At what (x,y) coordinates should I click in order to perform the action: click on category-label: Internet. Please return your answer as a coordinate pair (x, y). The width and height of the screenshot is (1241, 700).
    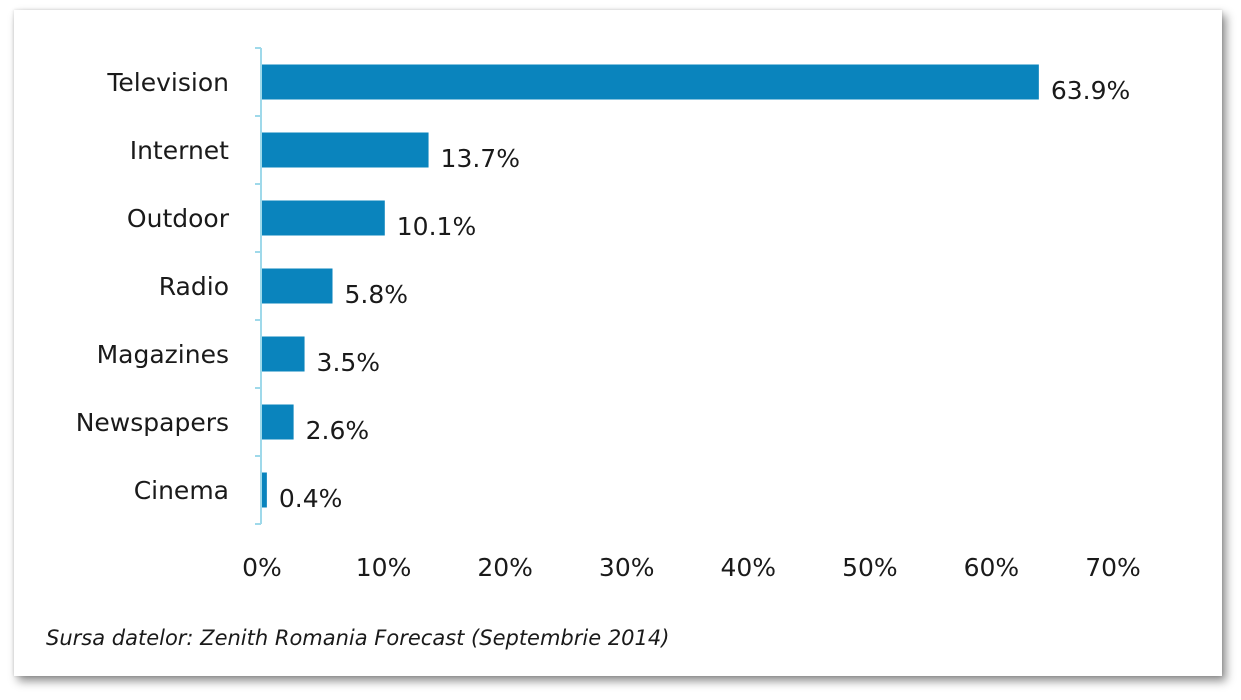
    Looking at the image, I should click on (179, 150).